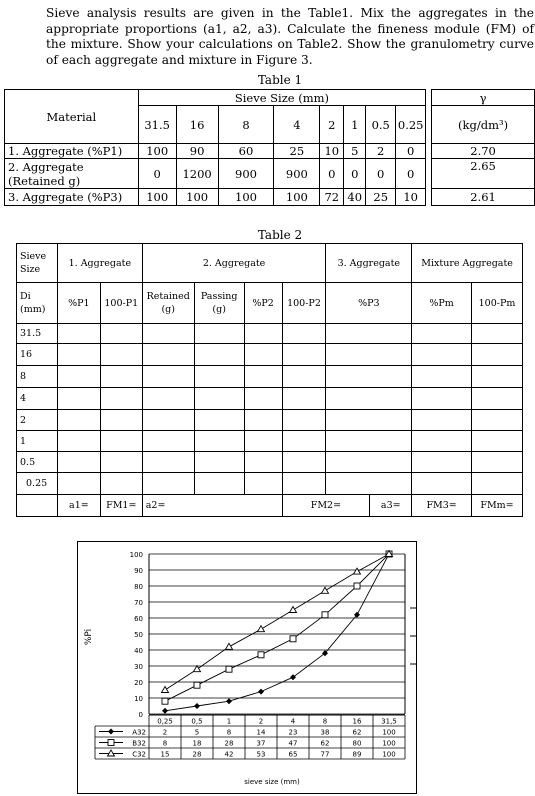  Describe the element at coordinates (33, 309) in the screenshot. I see `table2-mm-header: (mm)` at that location.